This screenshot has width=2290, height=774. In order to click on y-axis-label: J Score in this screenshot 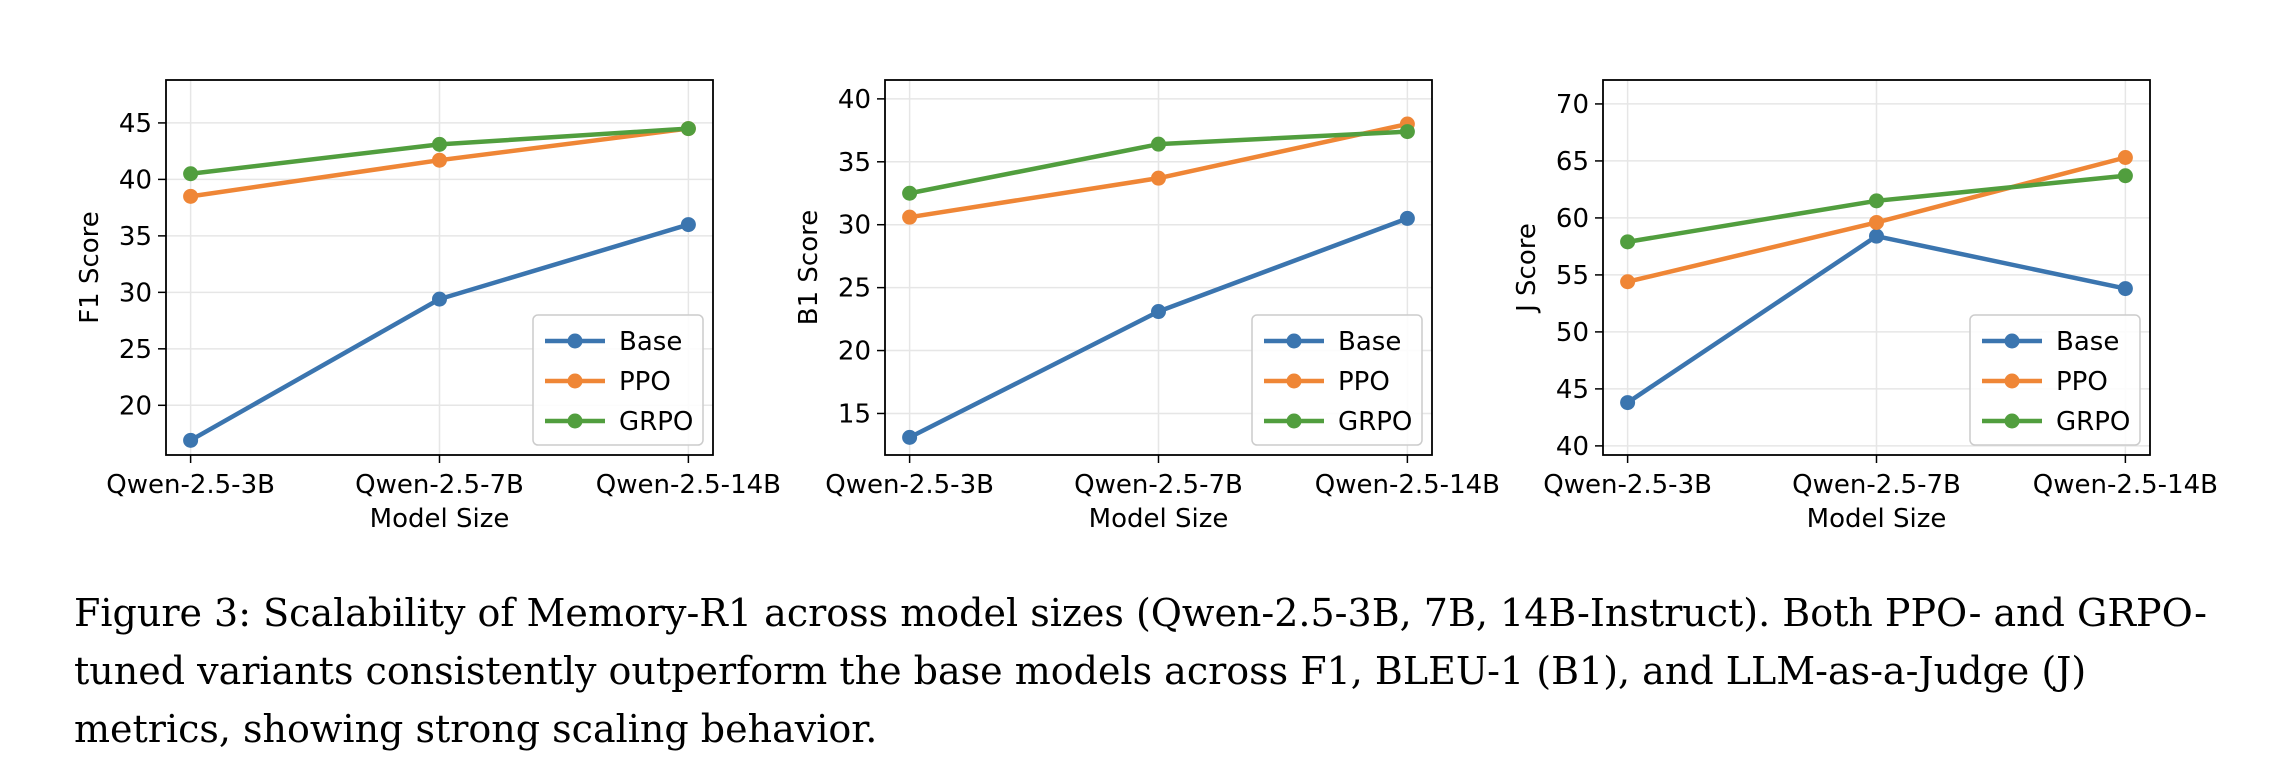, I will do `click(1527, 268)`.